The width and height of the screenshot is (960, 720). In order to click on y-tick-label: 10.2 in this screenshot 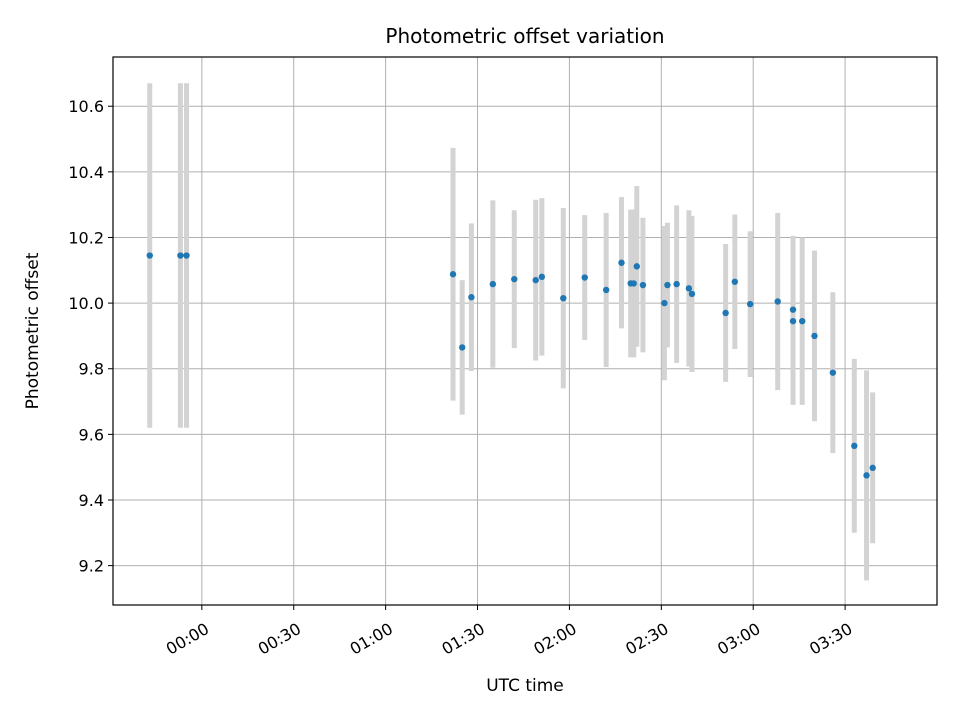, I will do `click(86, 237)`.